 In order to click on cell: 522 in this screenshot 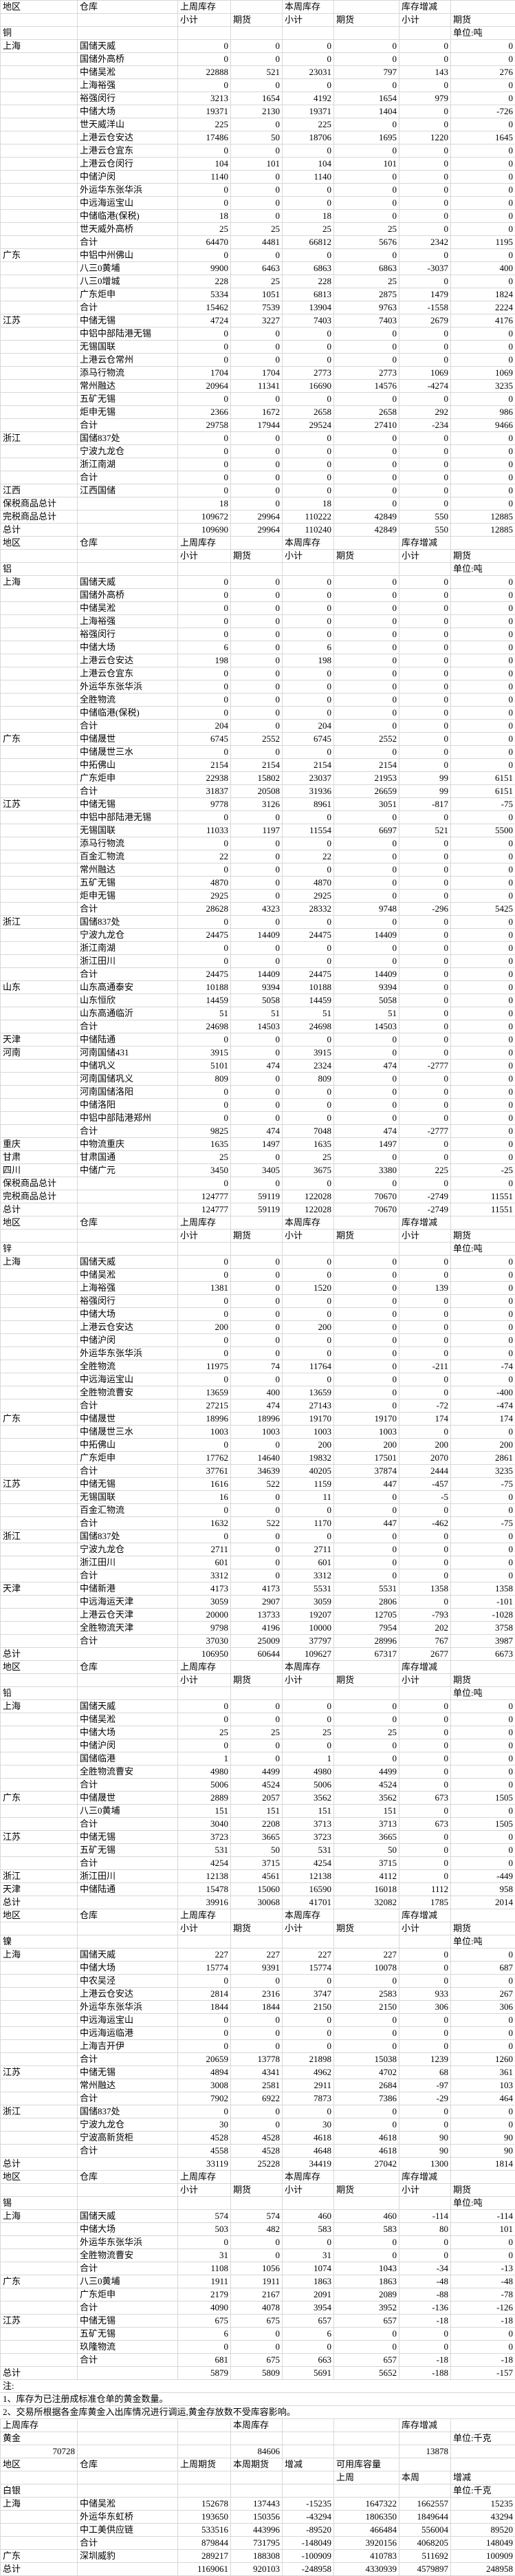, I will do `click(256, 1484)`.